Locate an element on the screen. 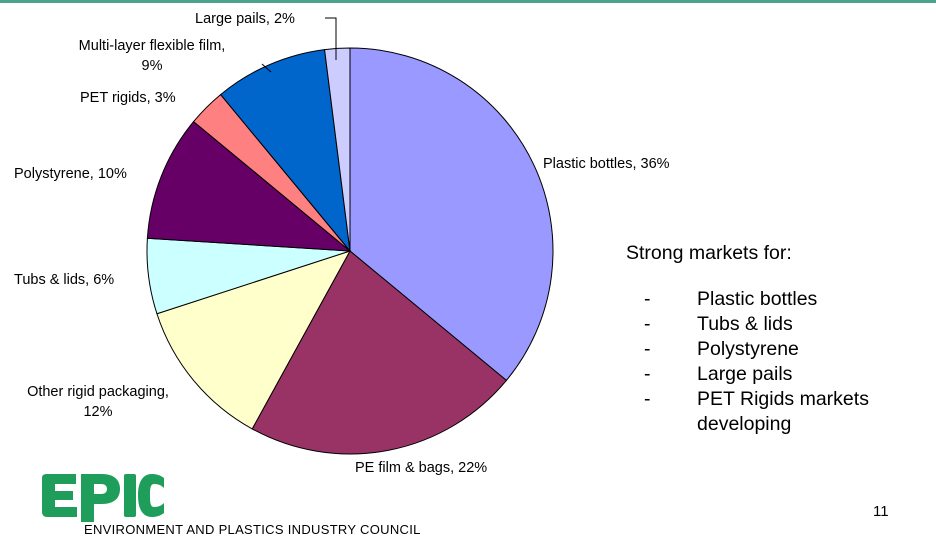 This screenshot has height=544, width=936. market-item: - Plastic bottles is located at coordinates (790, 299).